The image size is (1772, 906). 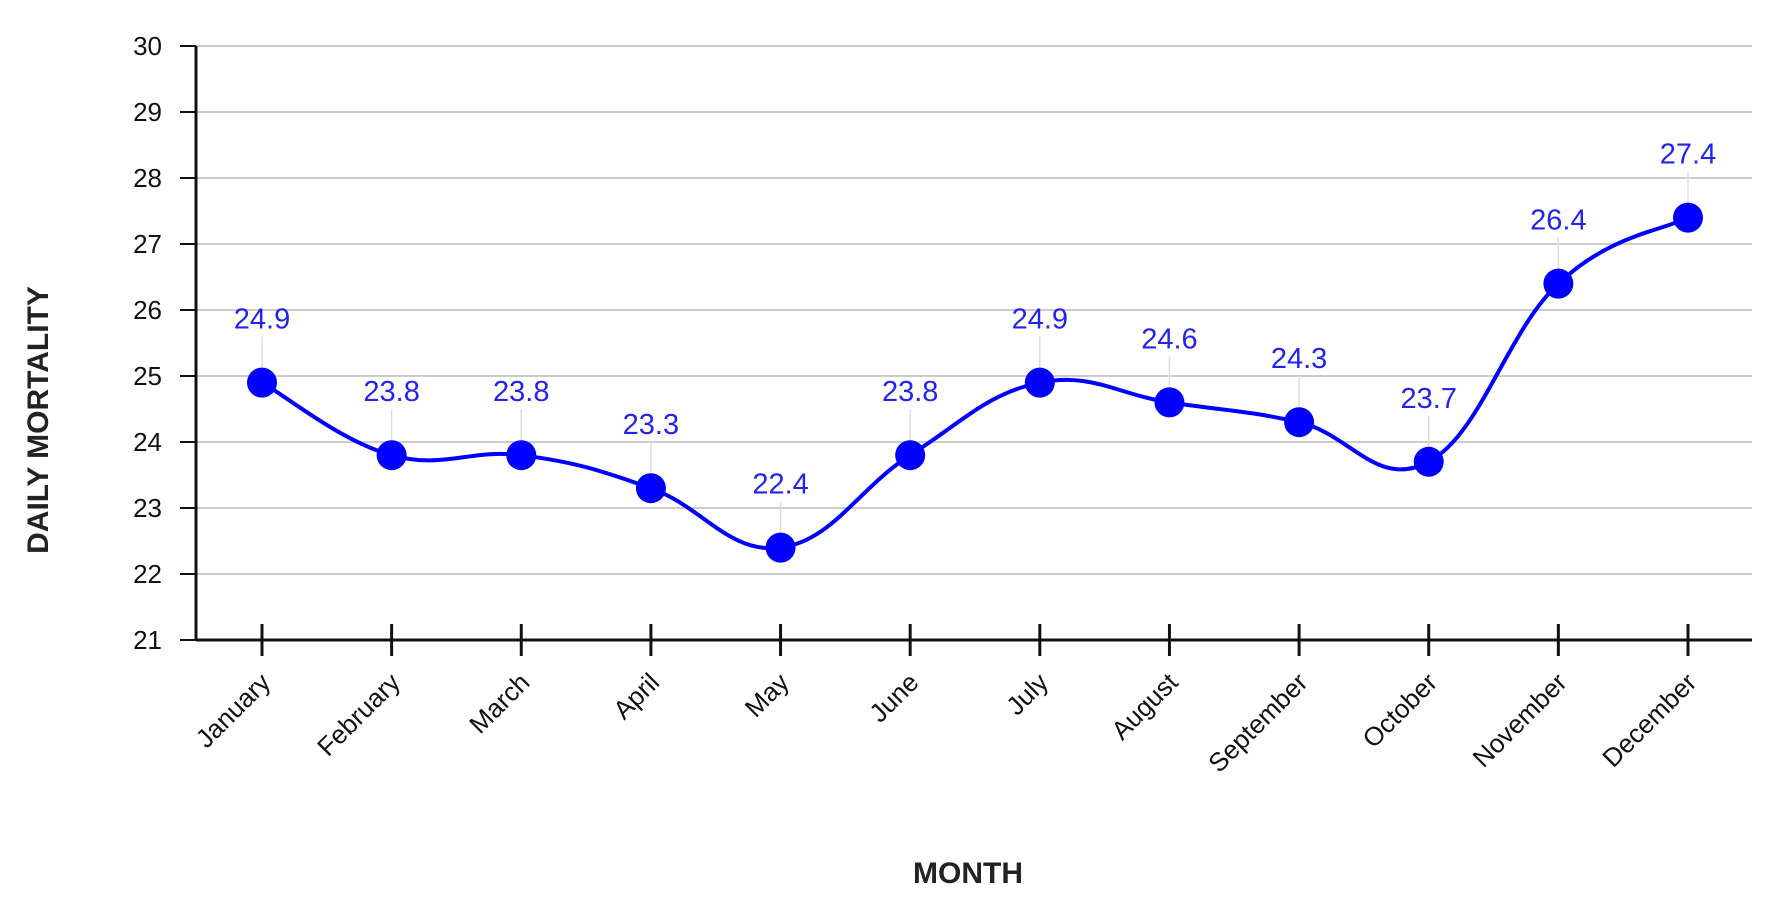 What do you see at coordinates (147, 310) in the screenshot?
I see `y-tick-label: 26` at bounding box center [147, 310].